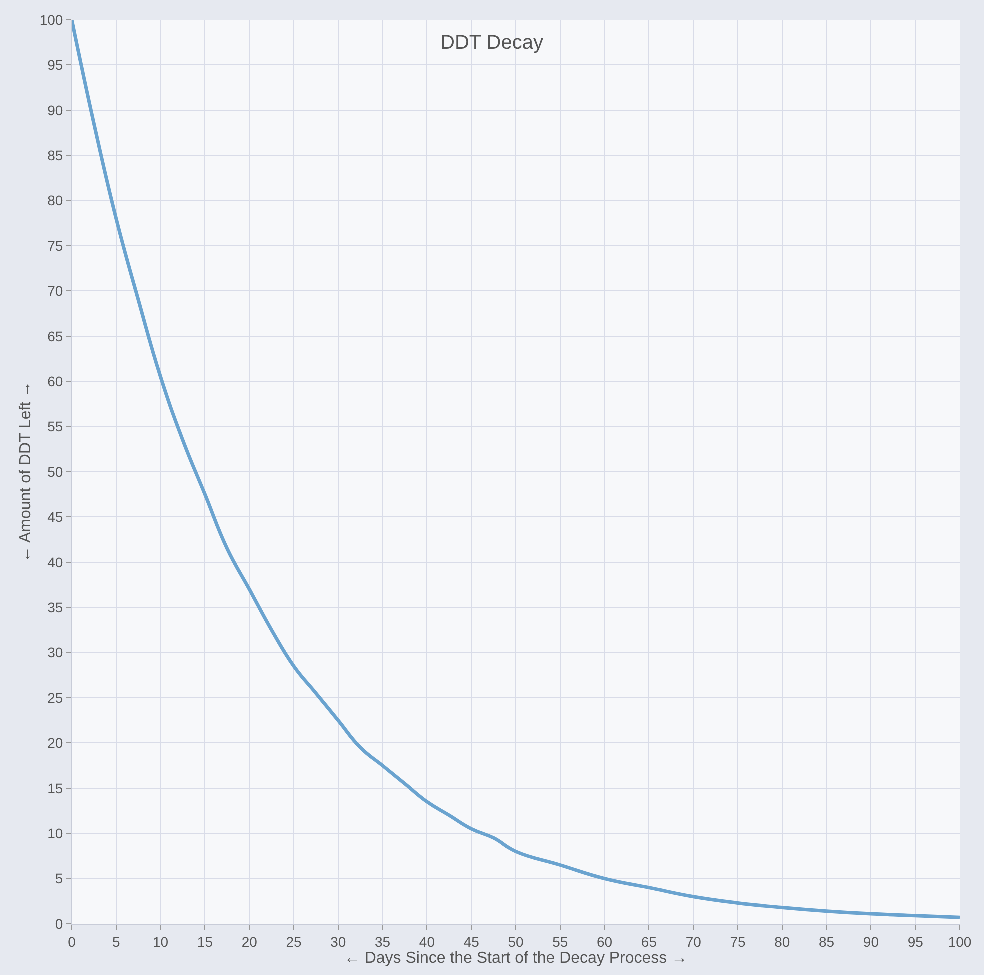  Describe the element at coordinates (738, 942) in the screenshot. I see `x-tick-label: 75` at that location.